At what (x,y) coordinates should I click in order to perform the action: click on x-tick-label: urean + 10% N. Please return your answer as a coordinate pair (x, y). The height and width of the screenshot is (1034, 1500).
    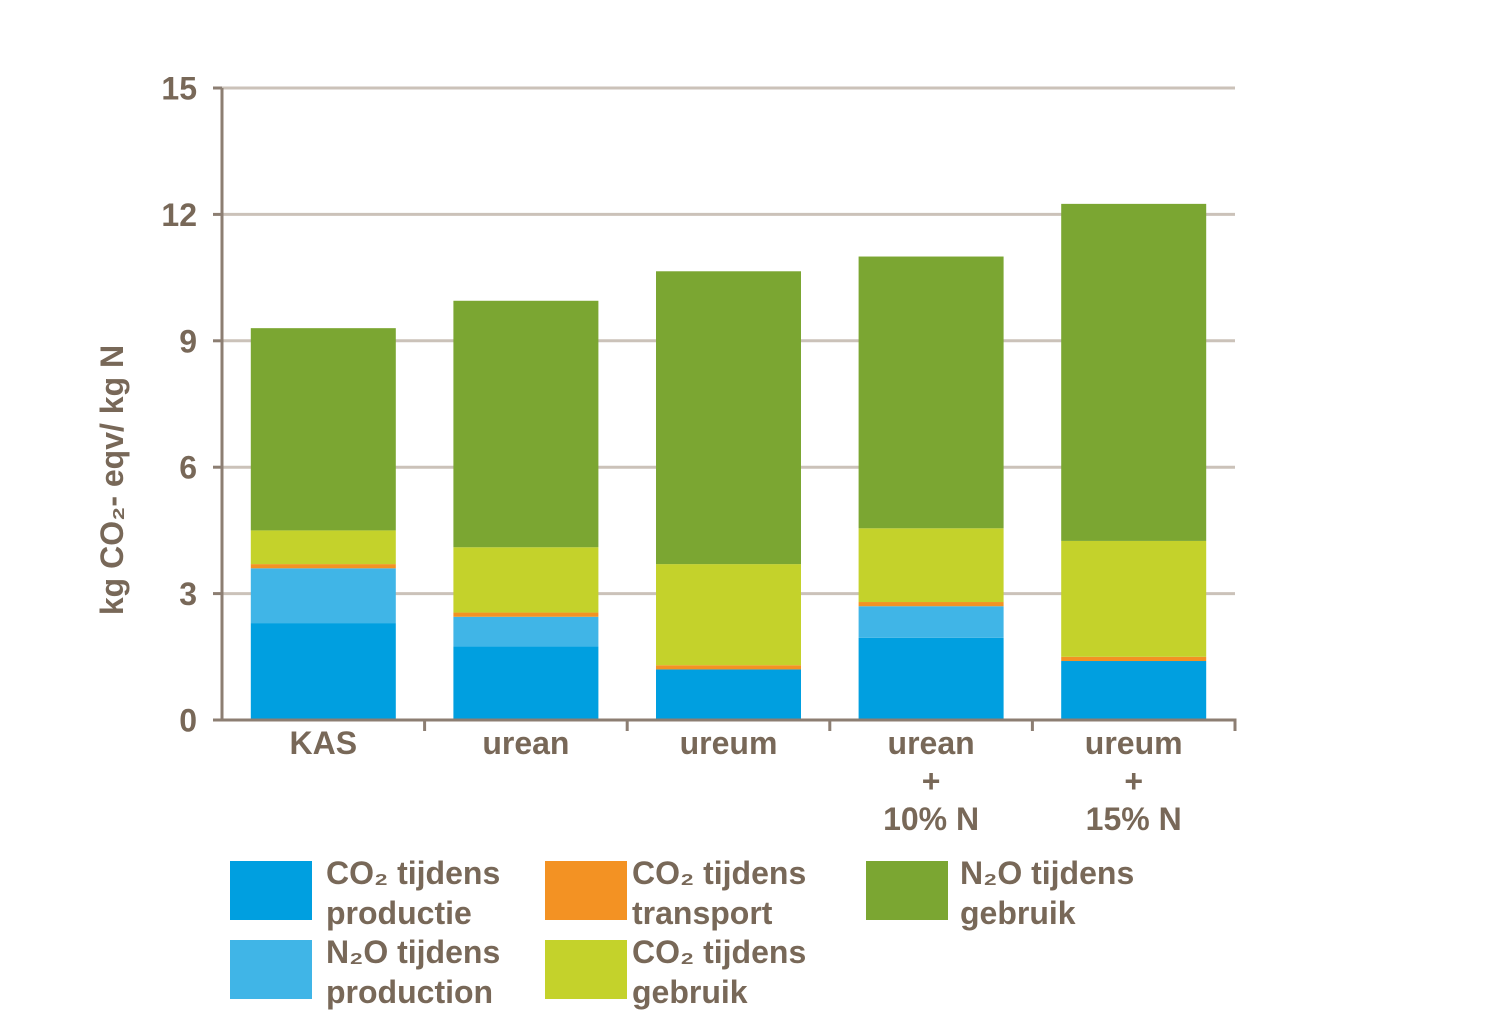
    Looking at the image, I should click on (931, 781).